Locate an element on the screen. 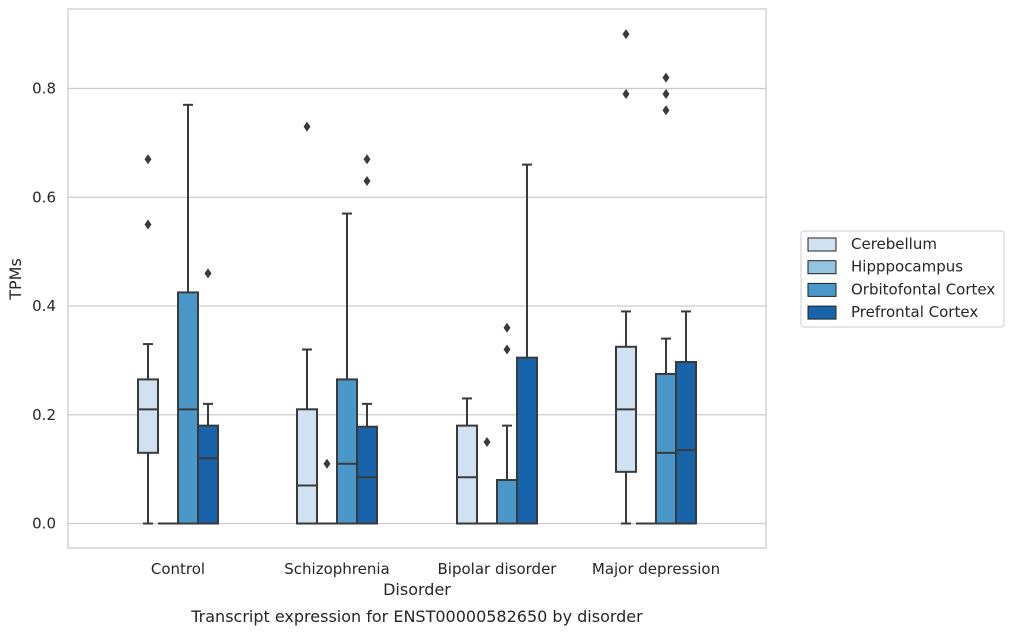 The image size is (1014, 634). x-tick-label: Major depression is located at coordinates (656, 569).